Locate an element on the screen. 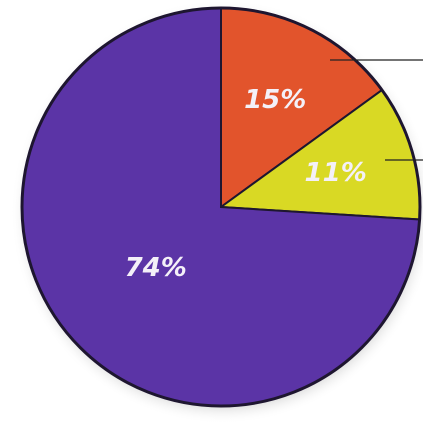  value-label: 74% is located at coordinates (156, 268).